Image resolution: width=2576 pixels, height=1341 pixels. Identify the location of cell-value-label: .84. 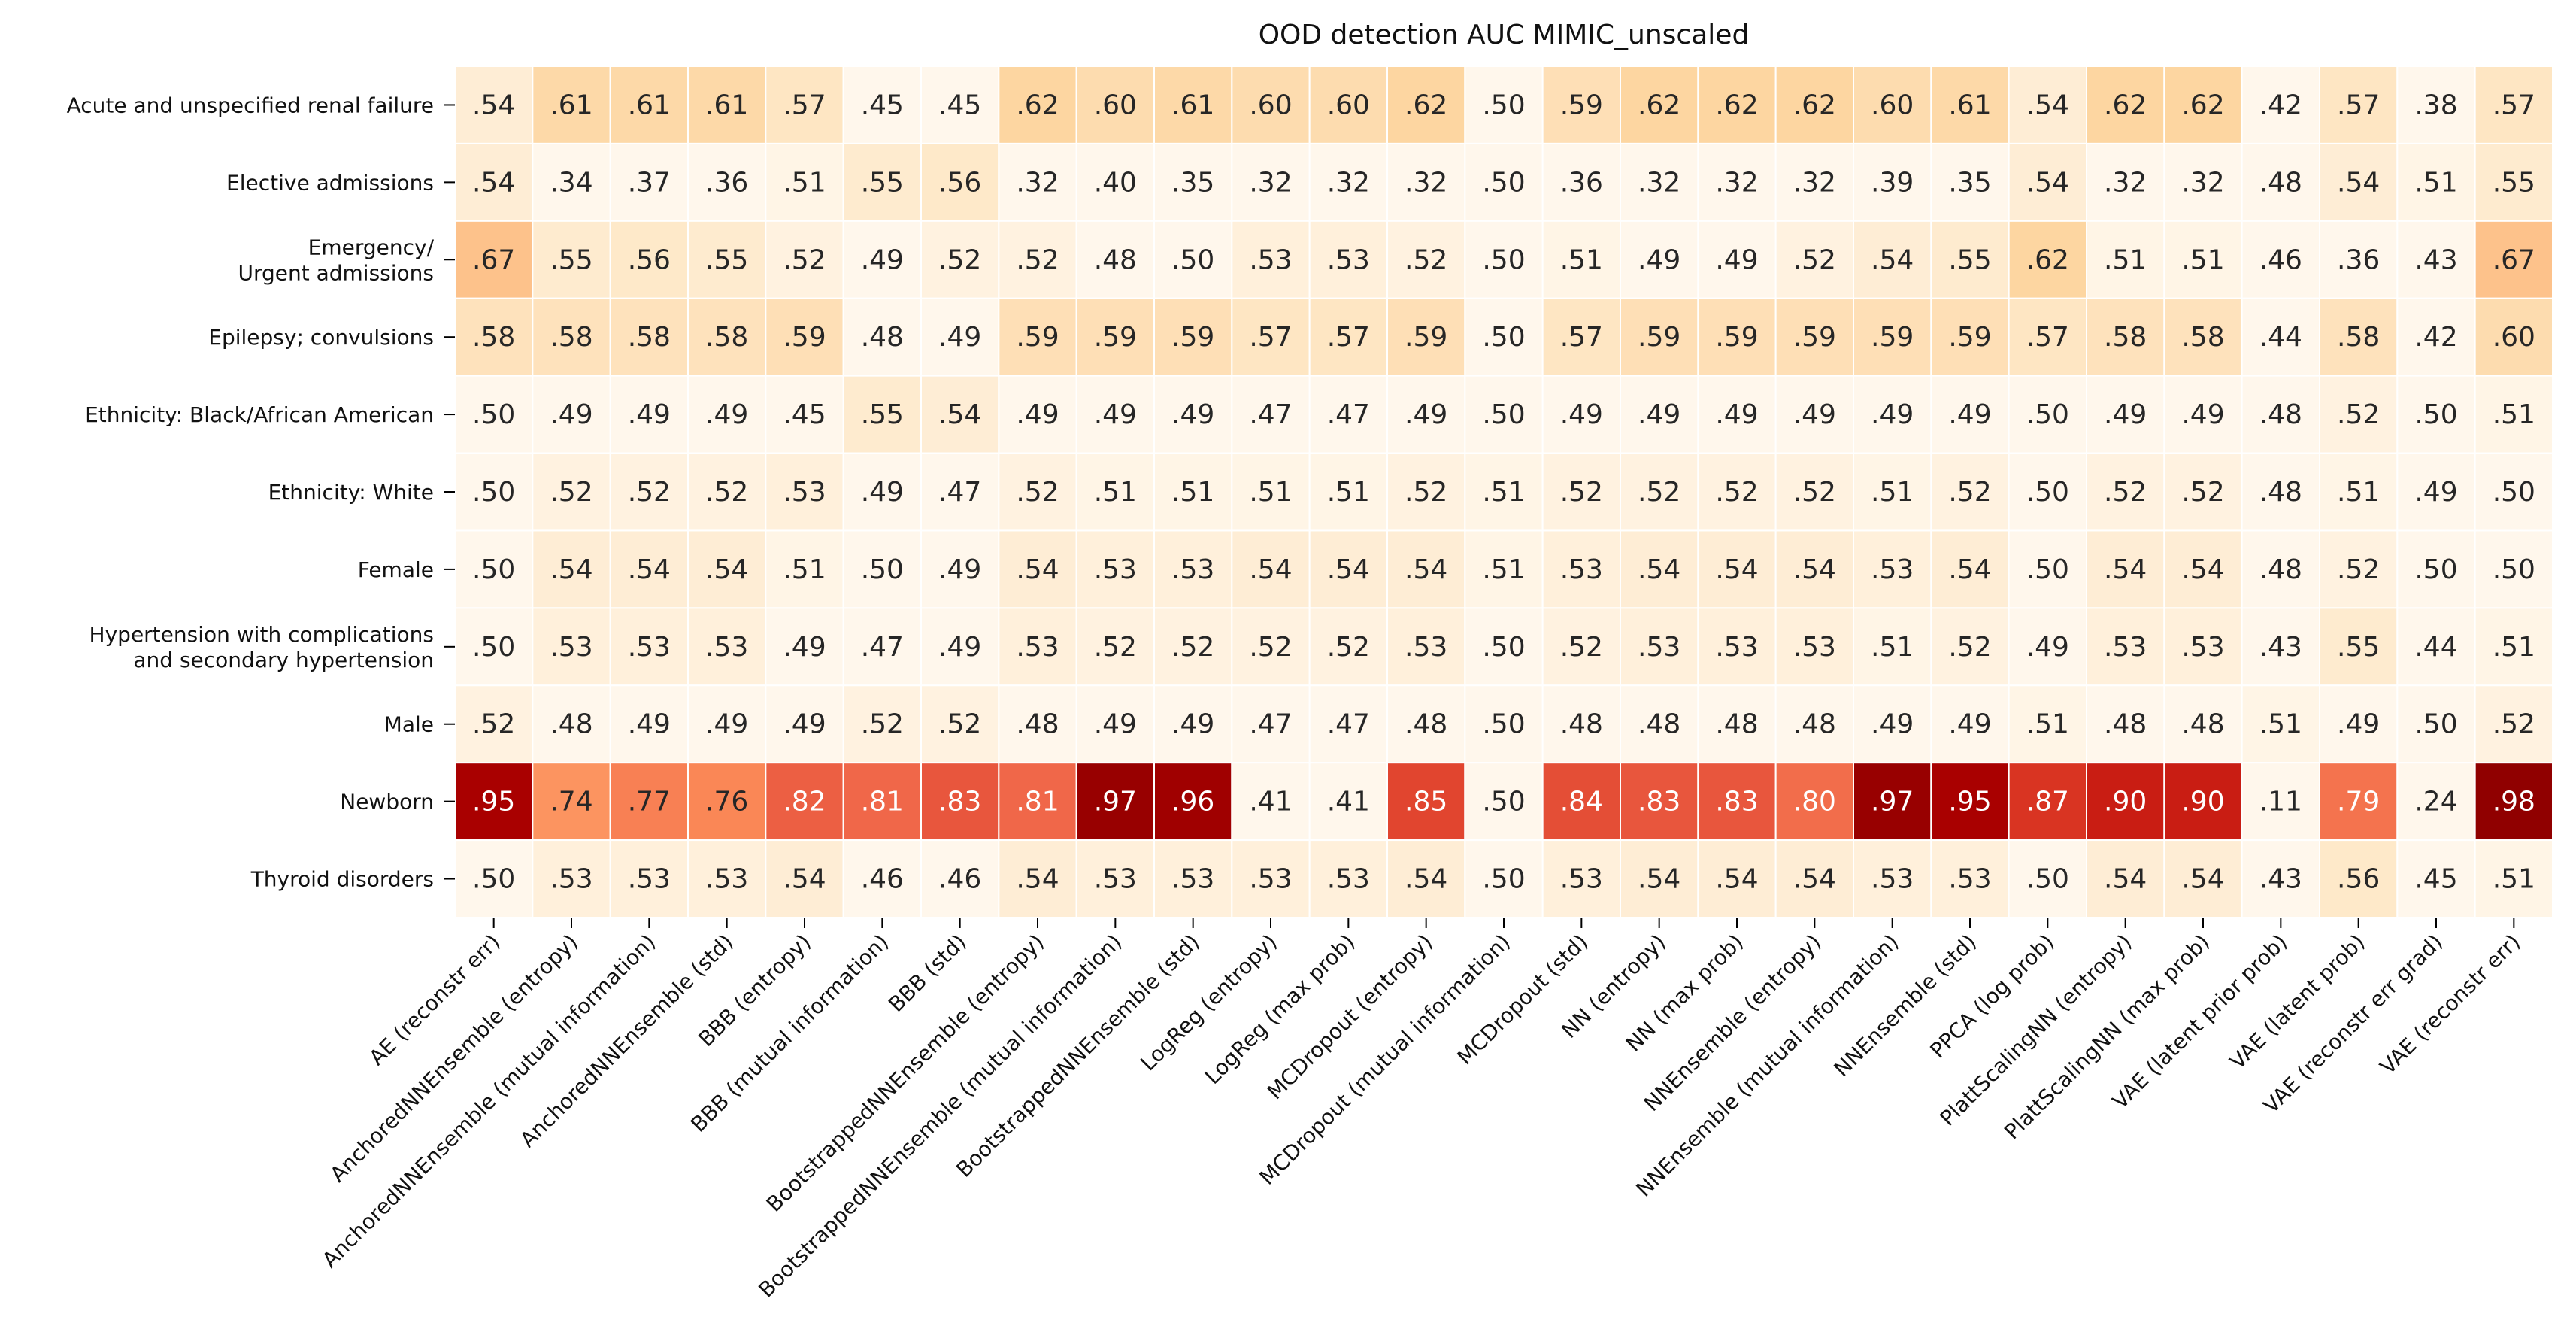
(1581, 802).